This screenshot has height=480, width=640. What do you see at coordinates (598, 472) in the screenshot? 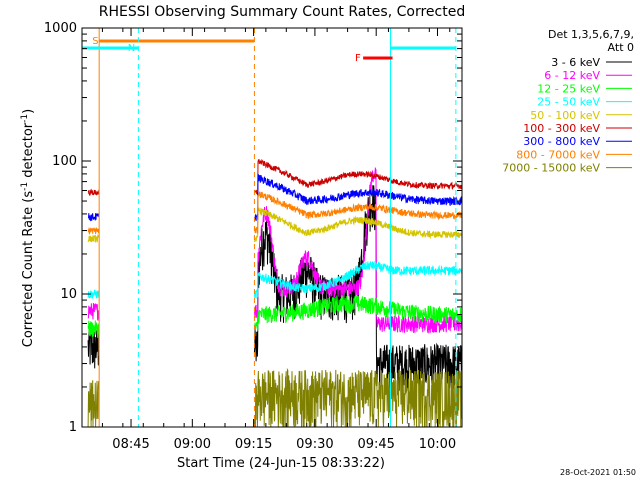
I see `footer-date: 28-Oct-2021 01:50` at bounding box center [598, 472].